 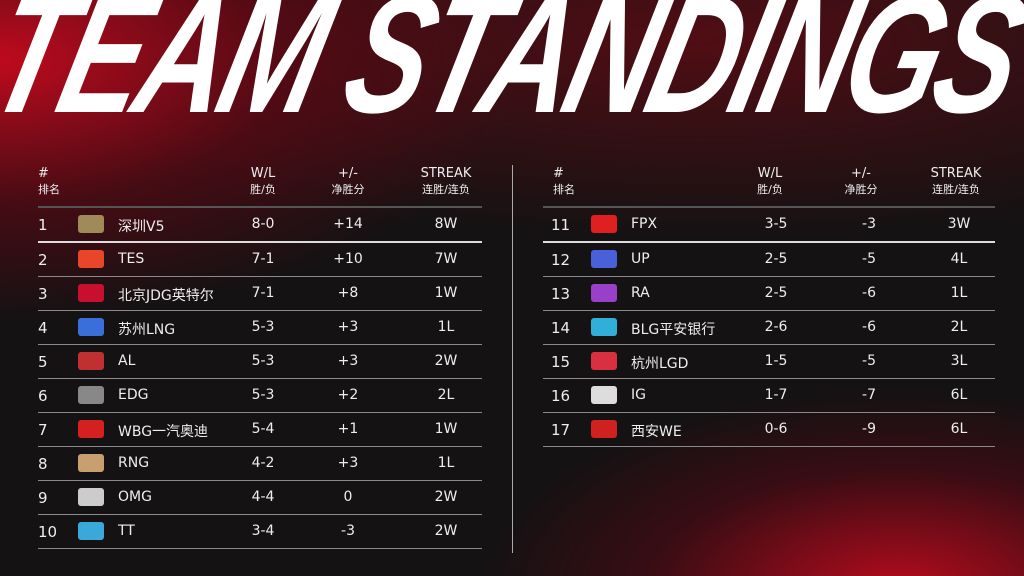 I want to click on ig-logo-icon, so click(x=604, y=395).